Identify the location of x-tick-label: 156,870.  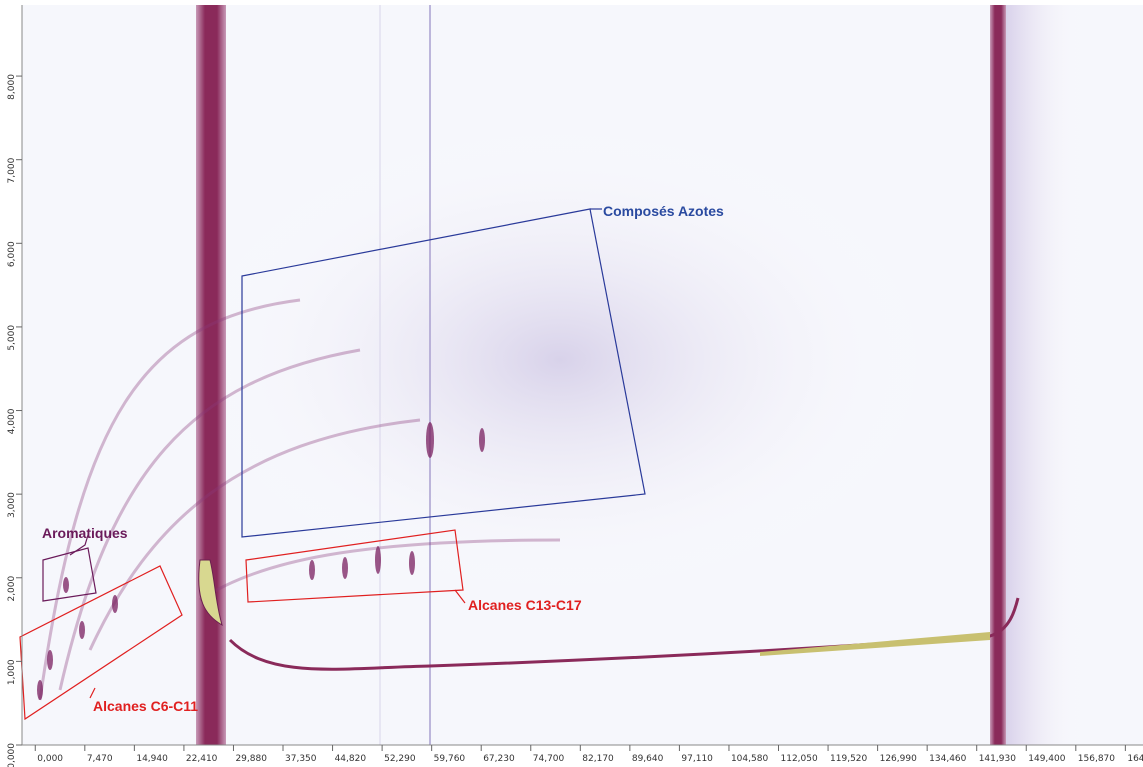
(1096, 759).